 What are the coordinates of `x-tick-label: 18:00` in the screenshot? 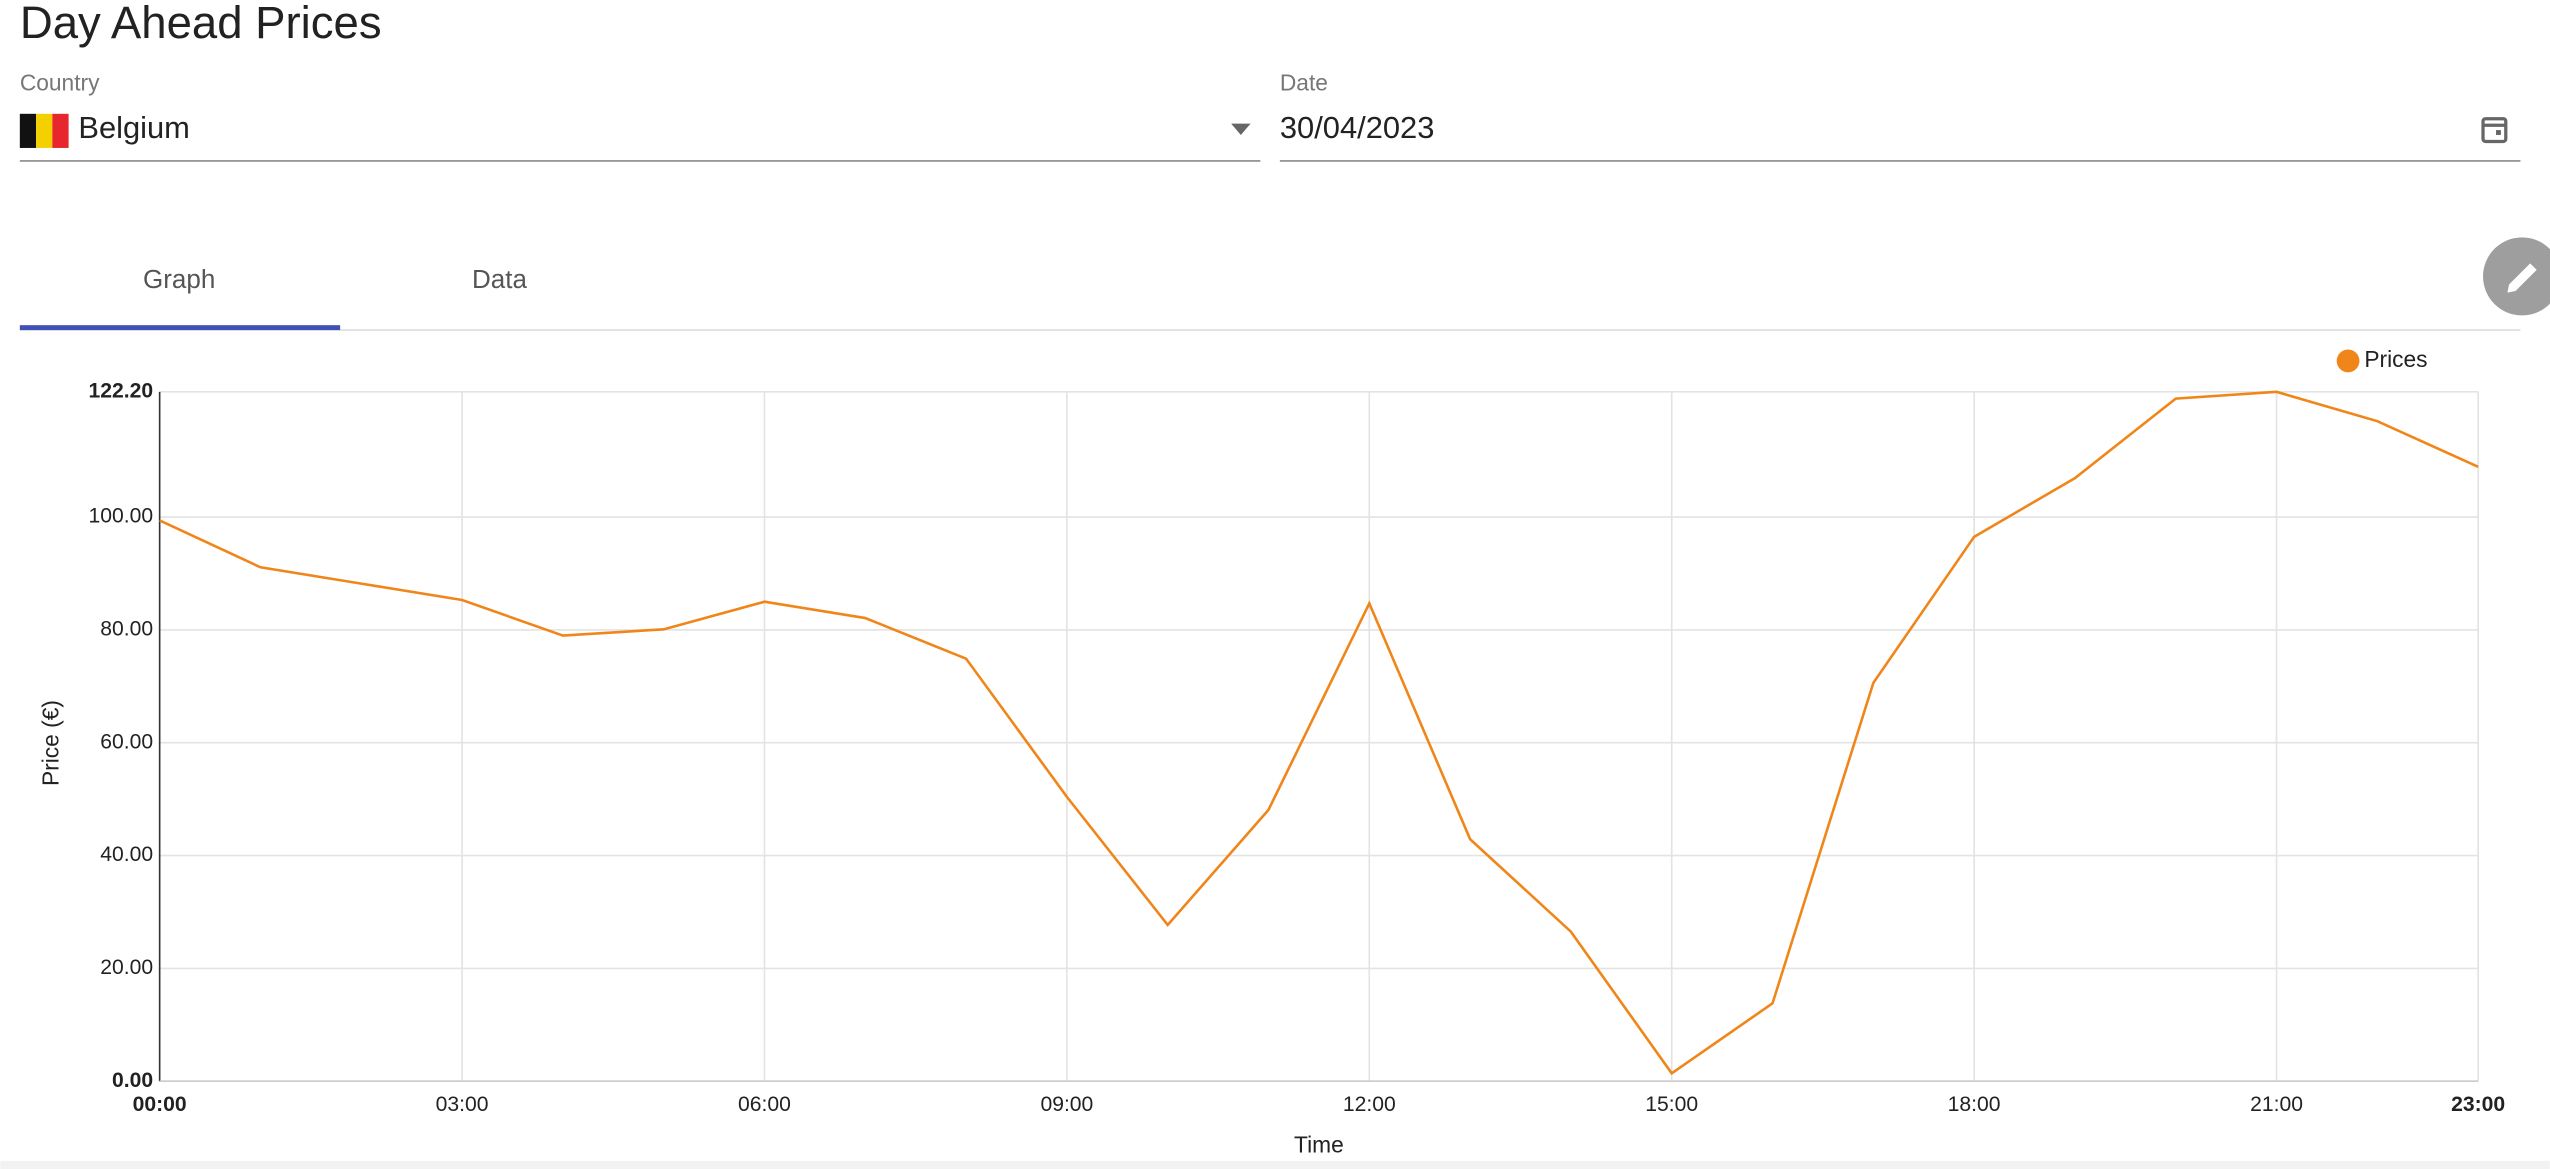 It's located at (1974, 1104).